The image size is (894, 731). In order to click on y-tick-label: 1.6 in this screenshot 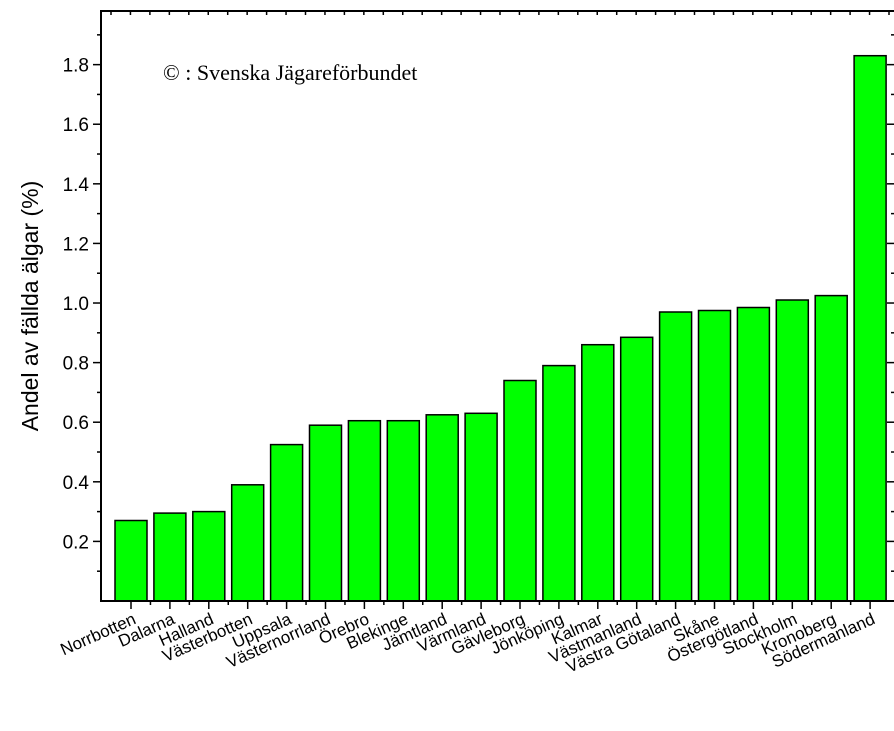, I will do `click(76, 125)`.